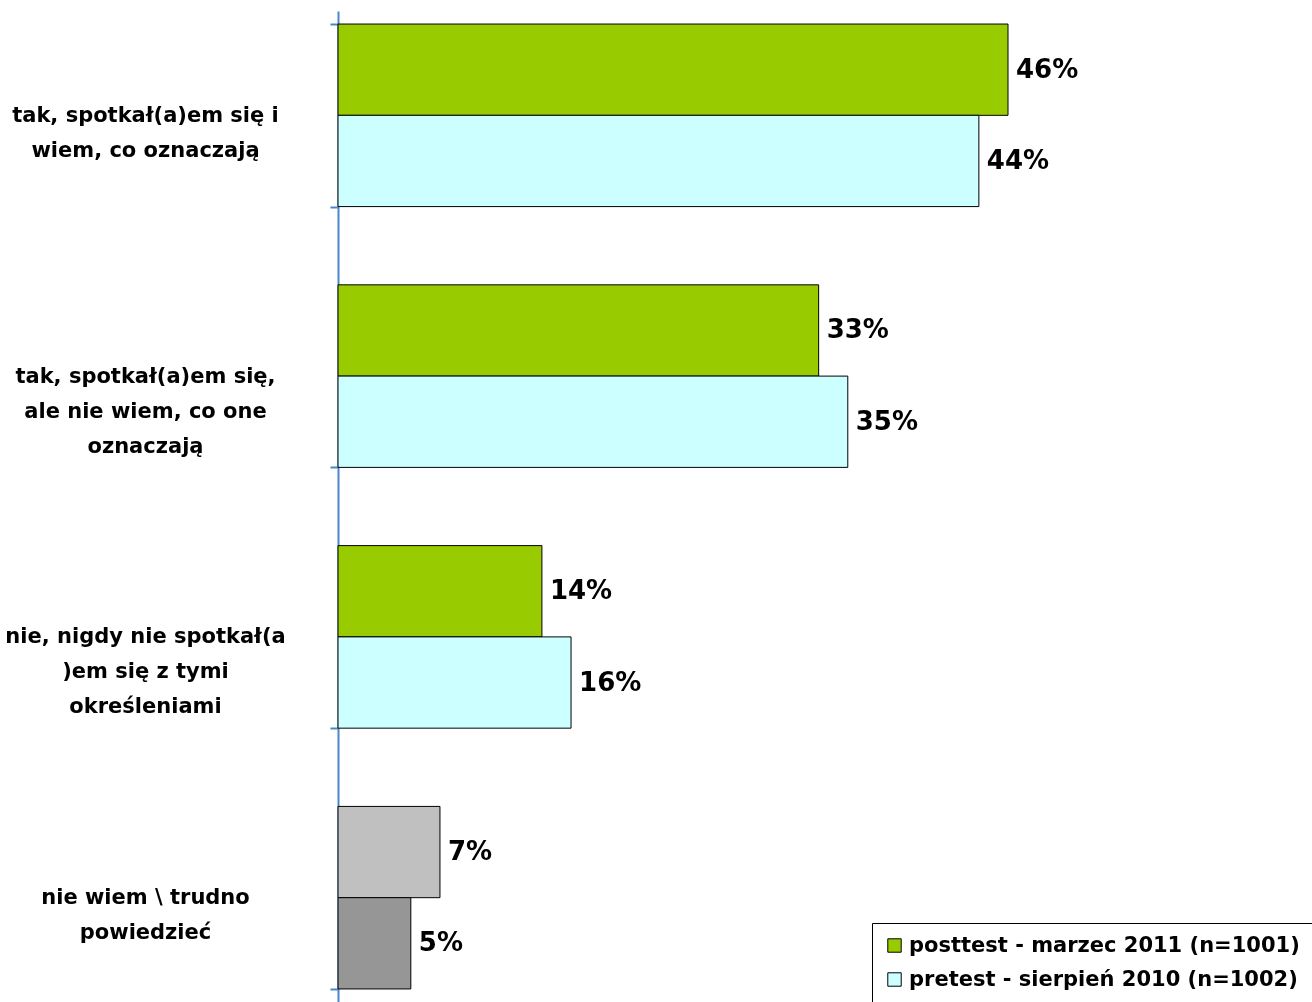 The height and width of the screenshot is (1002, 1312). Describe the element at coordinates (145, 671) in the screenshot. I see `y-tick-label: nie, nigdy nie spotkał(a )em się z tymi określeniami` at that location.